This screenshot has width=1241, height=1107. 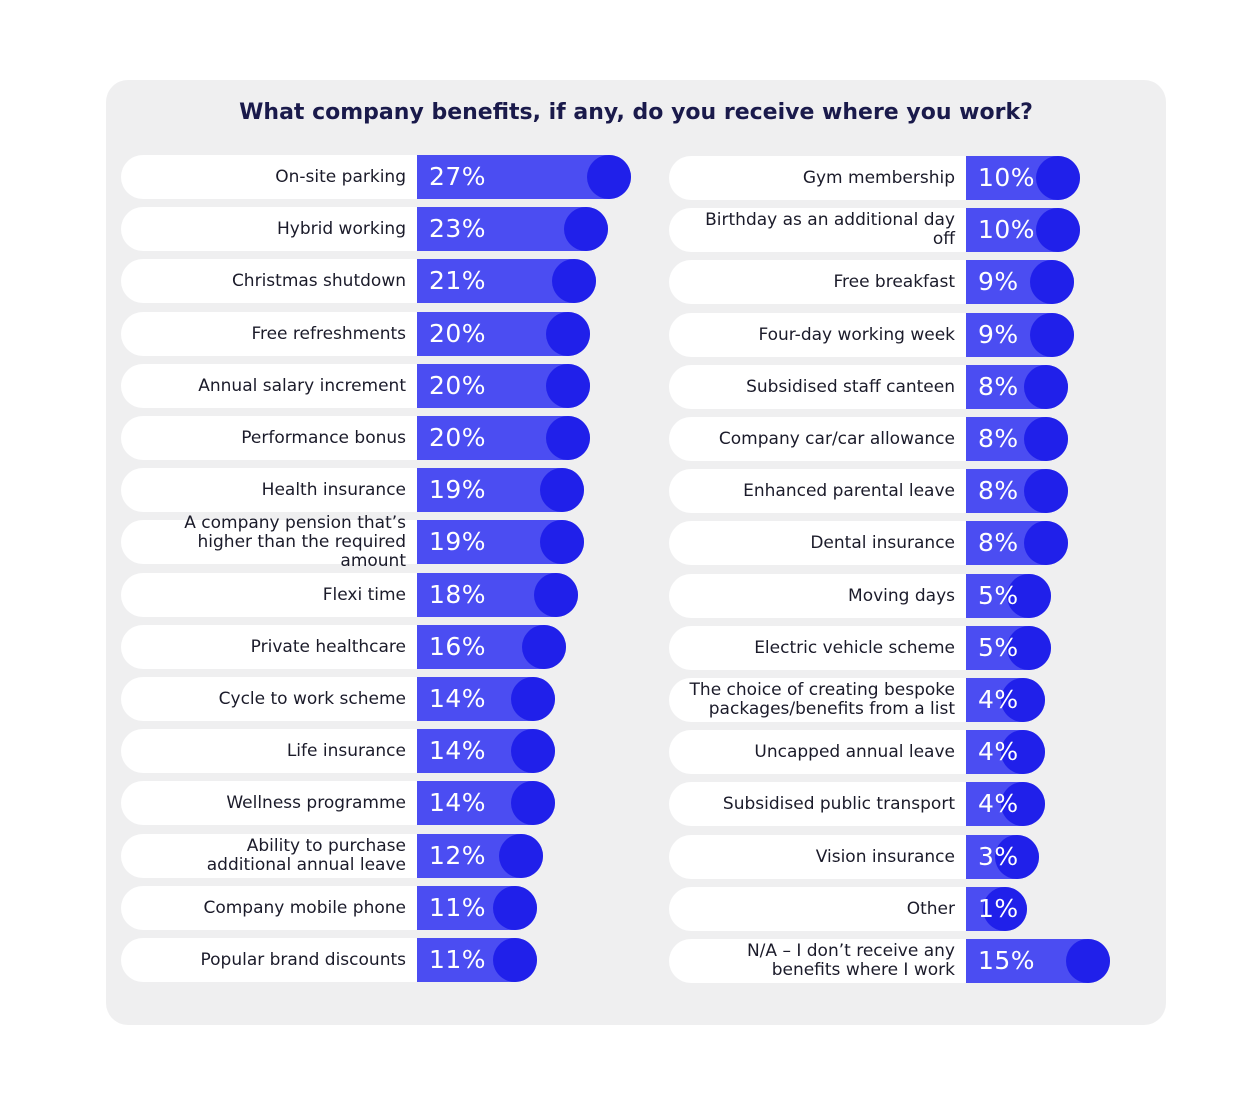 What do you see at coordinates (458, 176) in the screenshot?
I see `value-label: 27%` at bounding box center [458, 176].